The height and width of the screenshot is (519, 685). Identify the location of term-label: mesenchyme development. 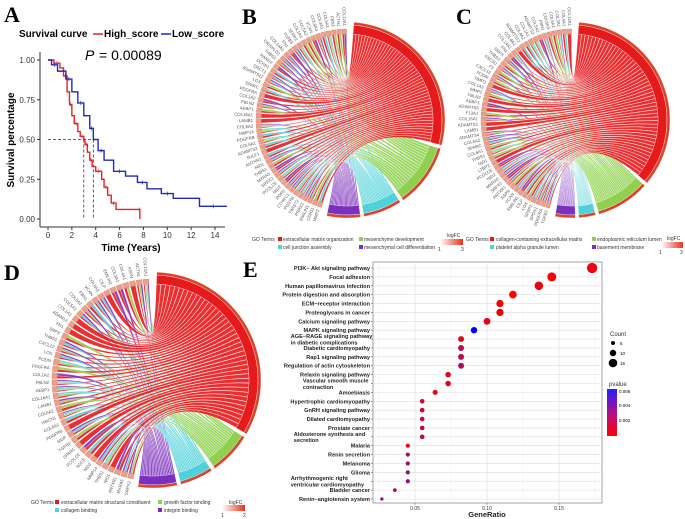
(394, 240).